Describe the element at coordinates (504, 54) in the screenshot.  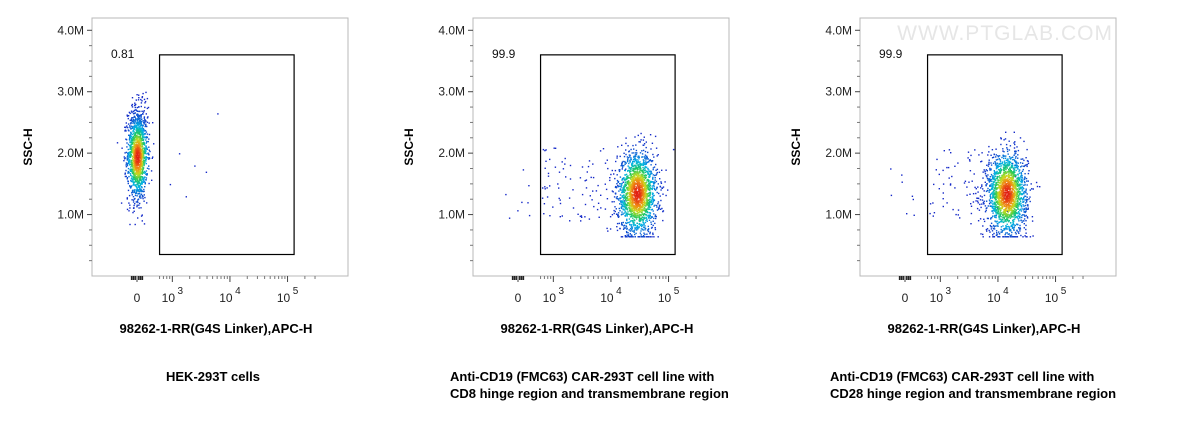
I see `gate-percentage-label: 99.9` at that location.